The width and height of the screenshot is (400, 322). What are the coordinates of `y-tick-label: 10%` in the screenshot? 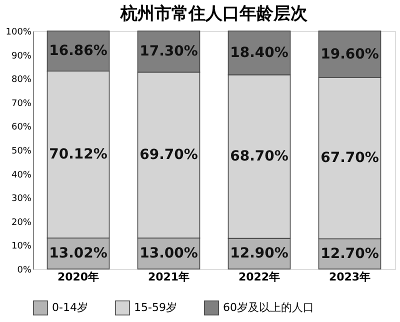 It's located at (21, 247).